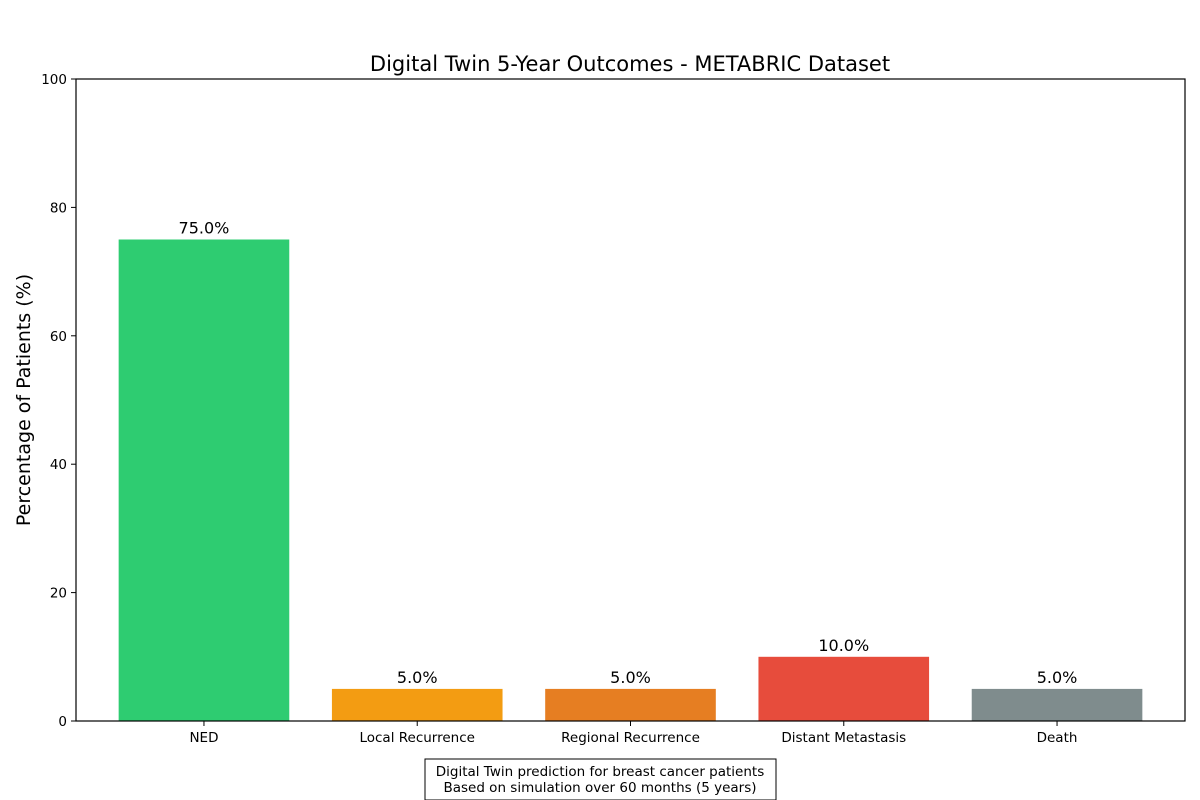 This screenshot has width=1200, height=800. Describe the element at coordinates (54, 80) in the screenshot. I see `y-tick-label: 100` at that location.